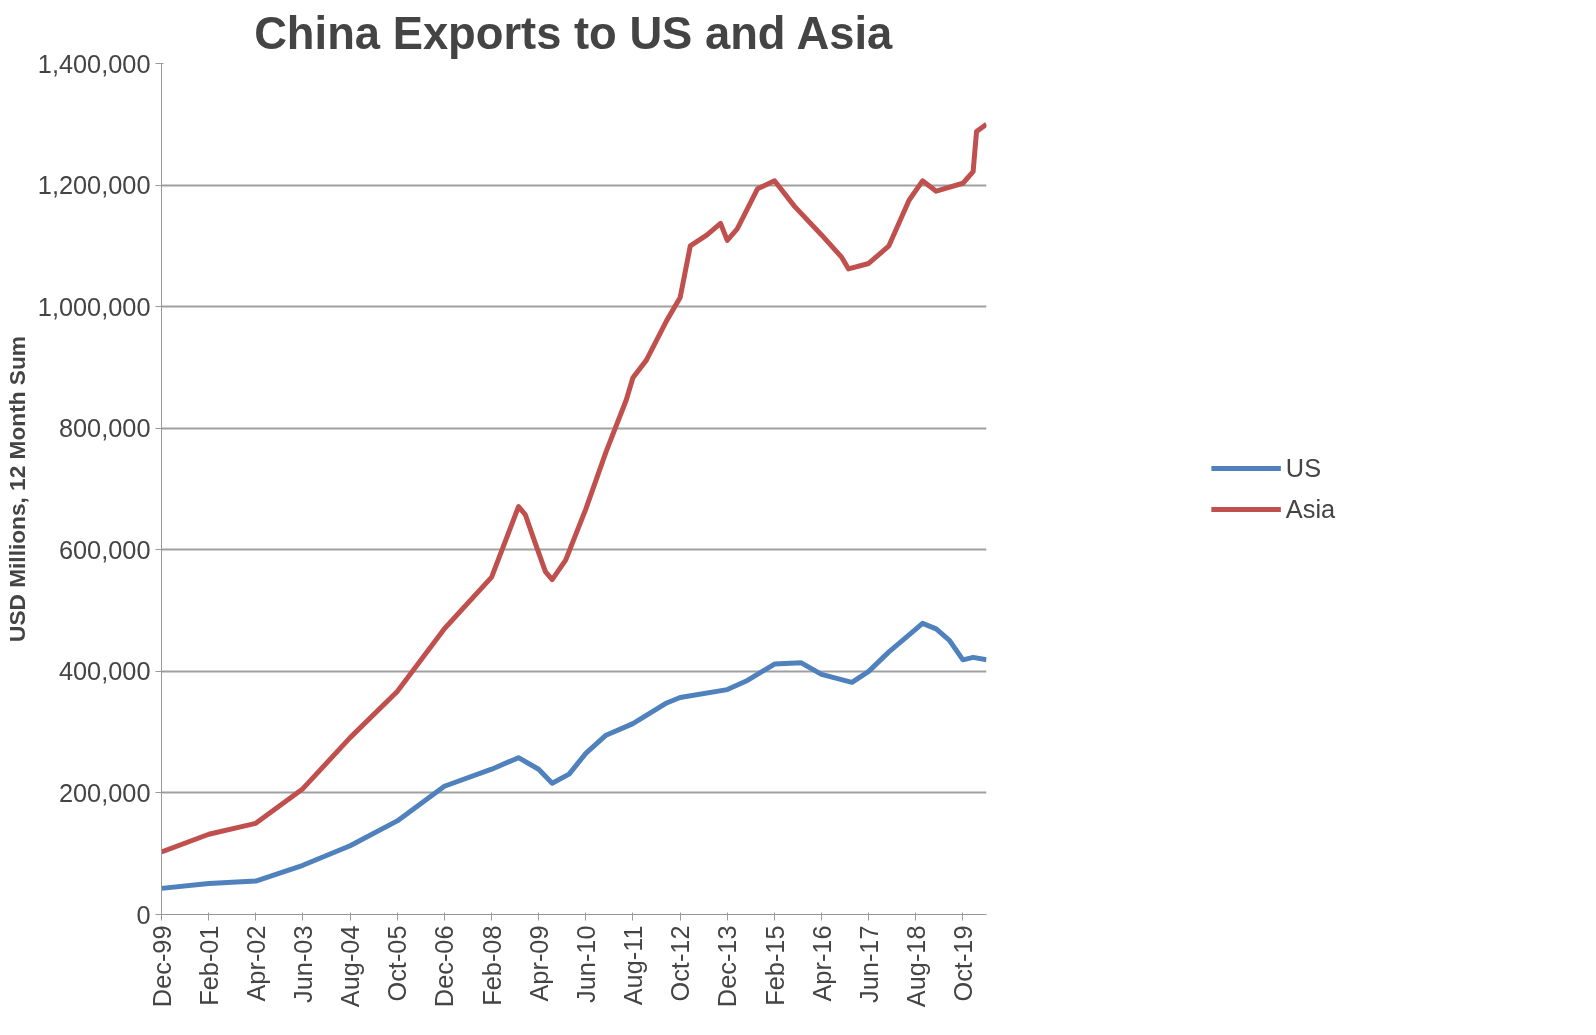 The width and height of the screenshot is (1596, 1035). I want to click on legend-label: Asia, so click(1310, 509).